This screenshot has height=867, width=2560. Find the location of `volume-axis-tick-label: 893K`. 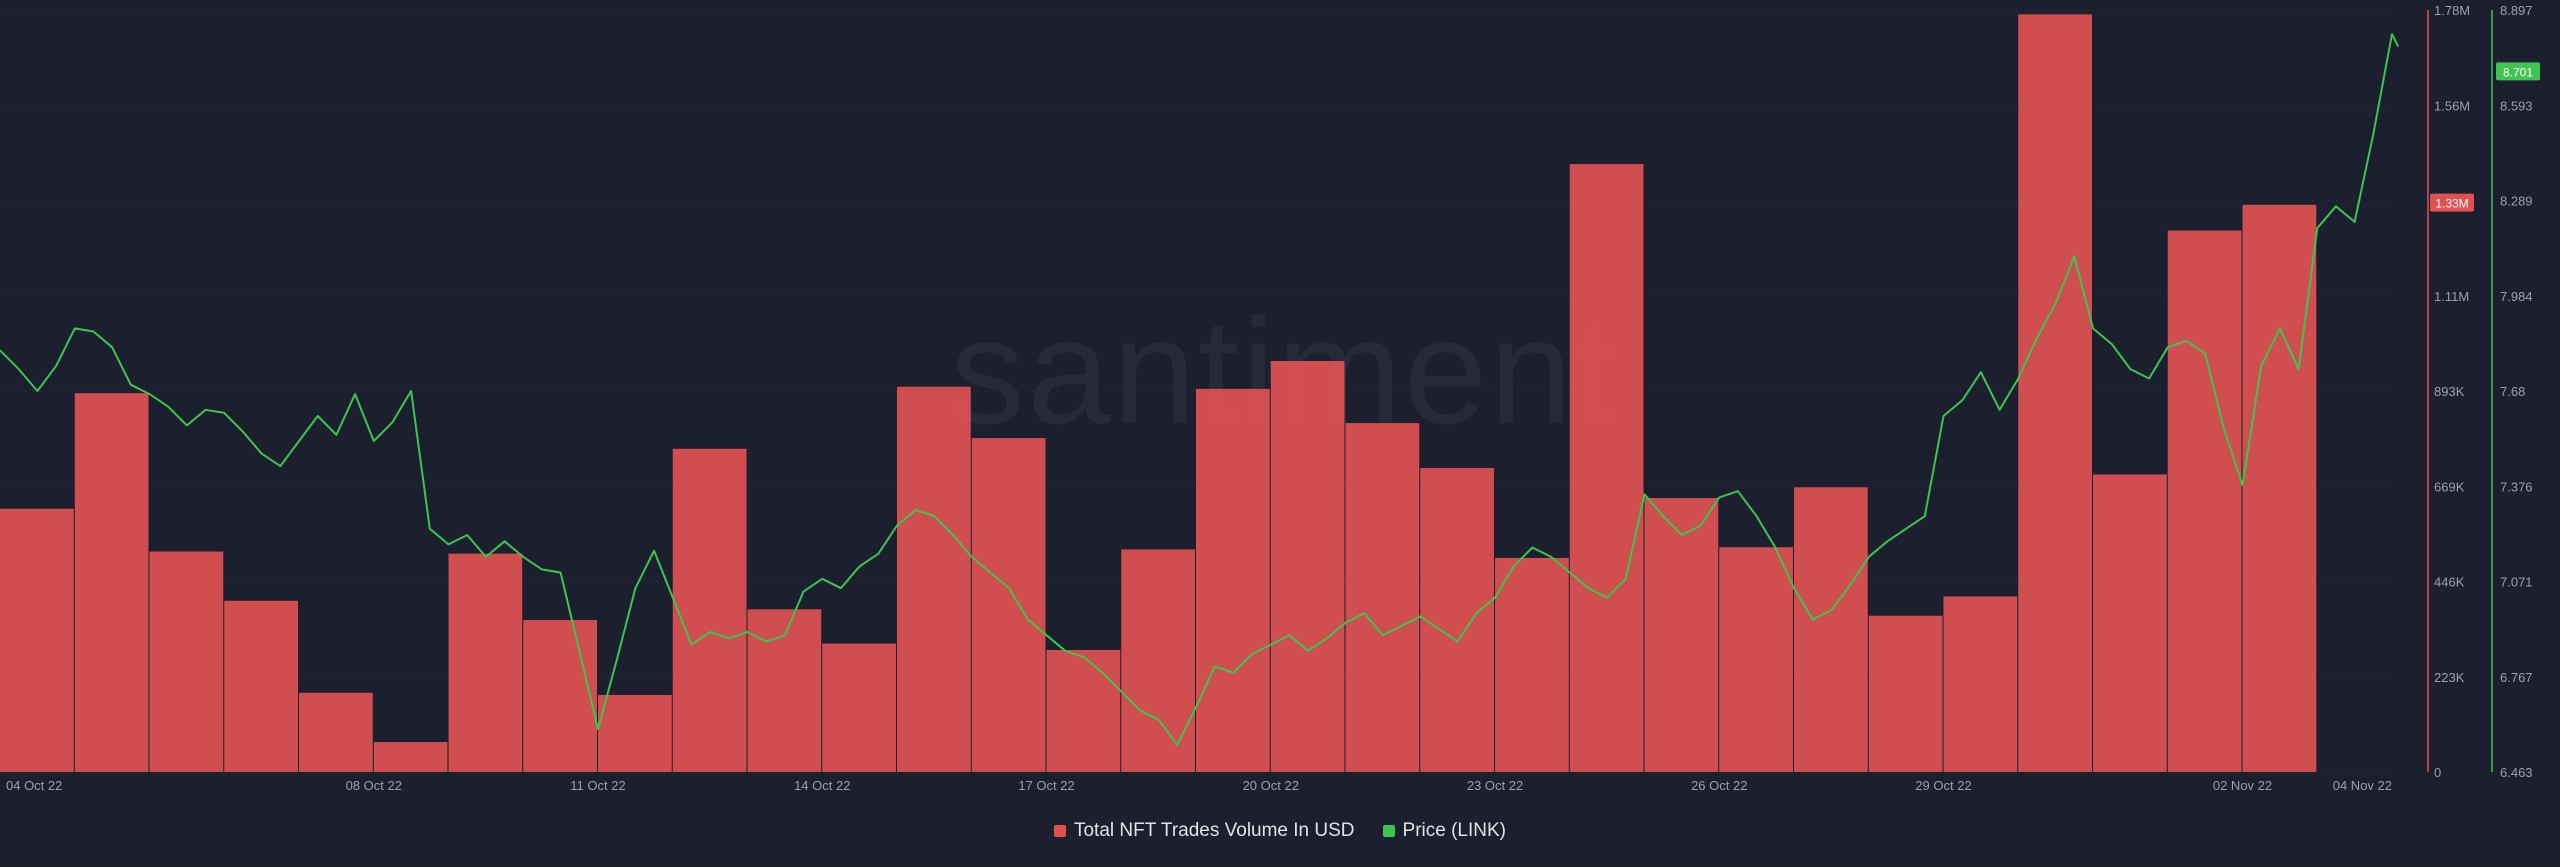

volume-axis-tick-label: 893K is located at coordinates (2449, 391).